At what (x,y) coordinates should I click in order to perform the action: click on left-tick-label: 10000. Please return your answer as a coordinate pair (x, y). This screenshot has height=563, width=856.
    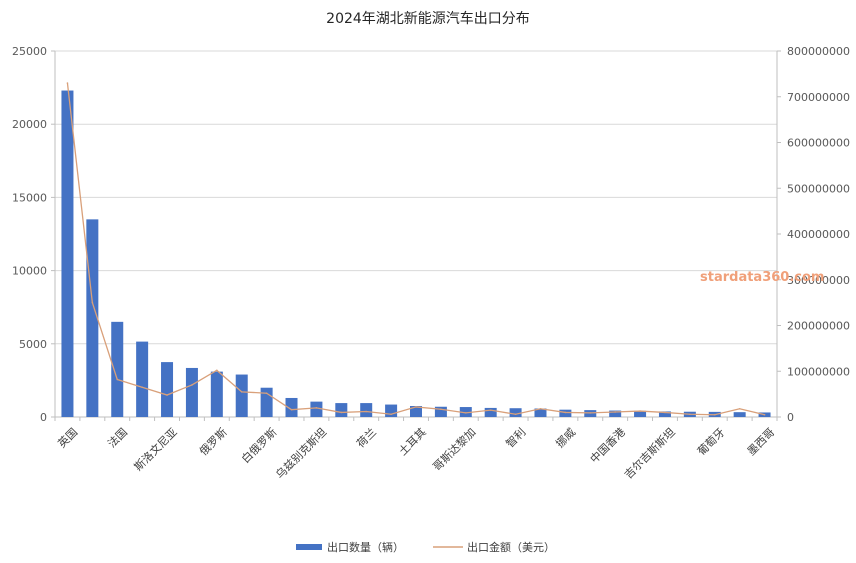
    Looking at the image, I should click on (29, 271).